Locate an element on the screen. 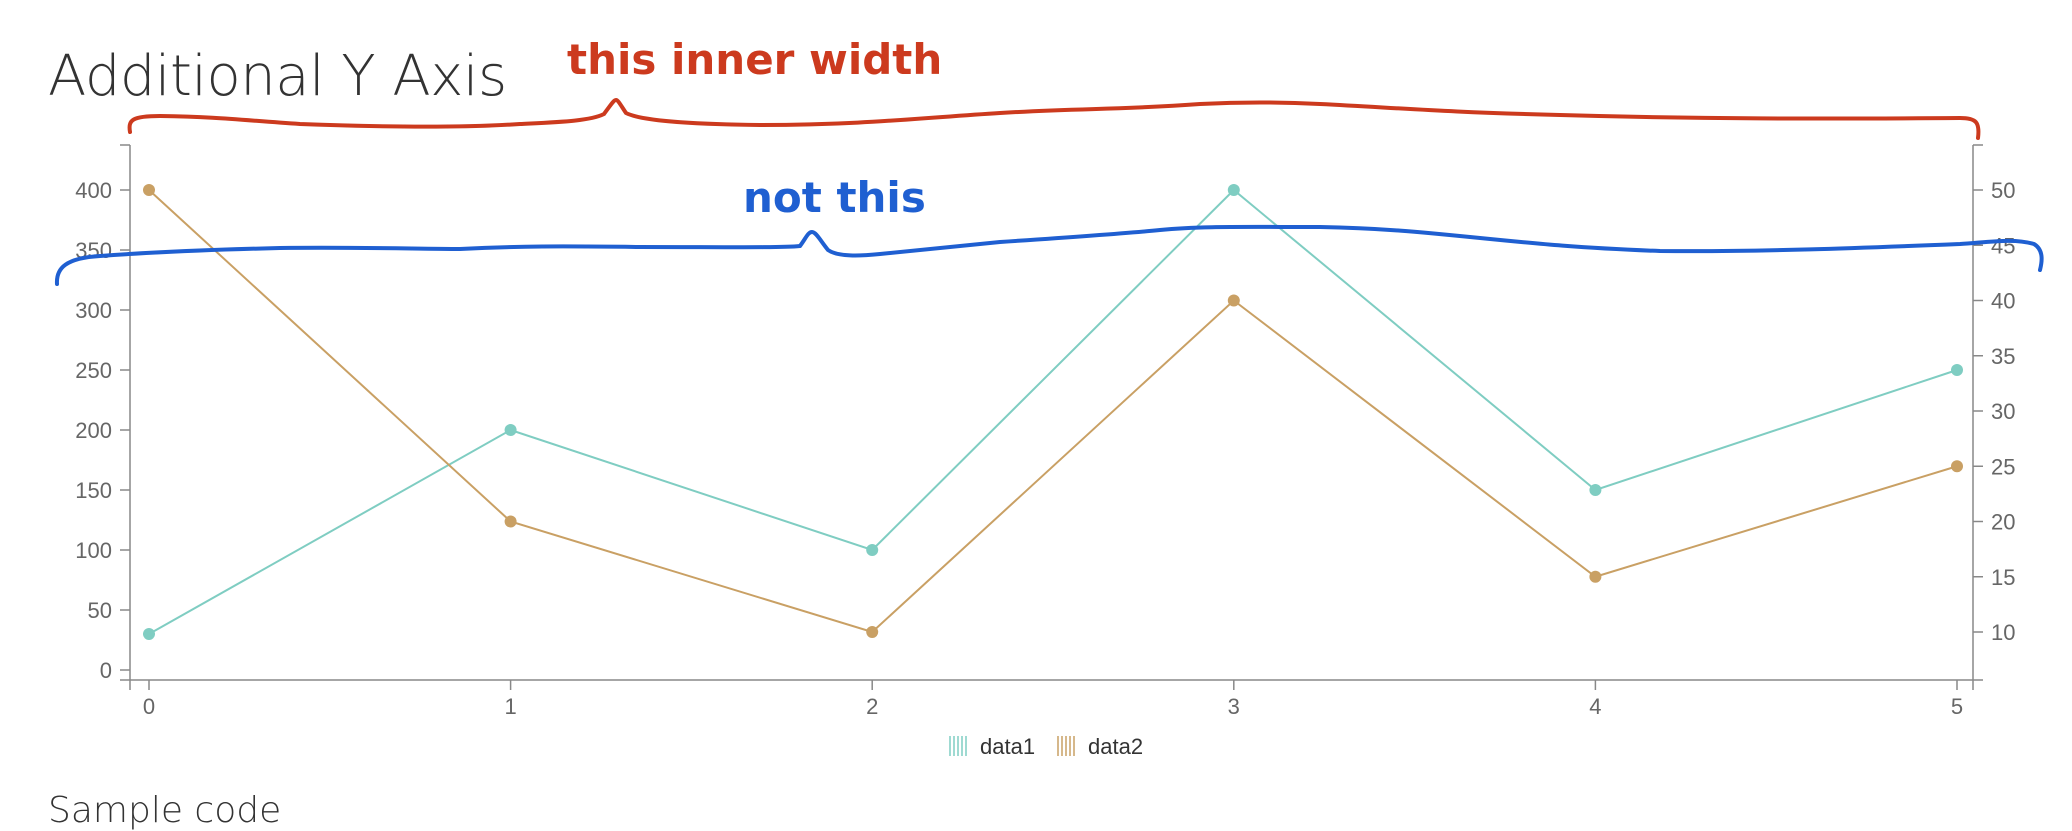  y2-tick-label: 35 is located at coordinates (2003, 356).